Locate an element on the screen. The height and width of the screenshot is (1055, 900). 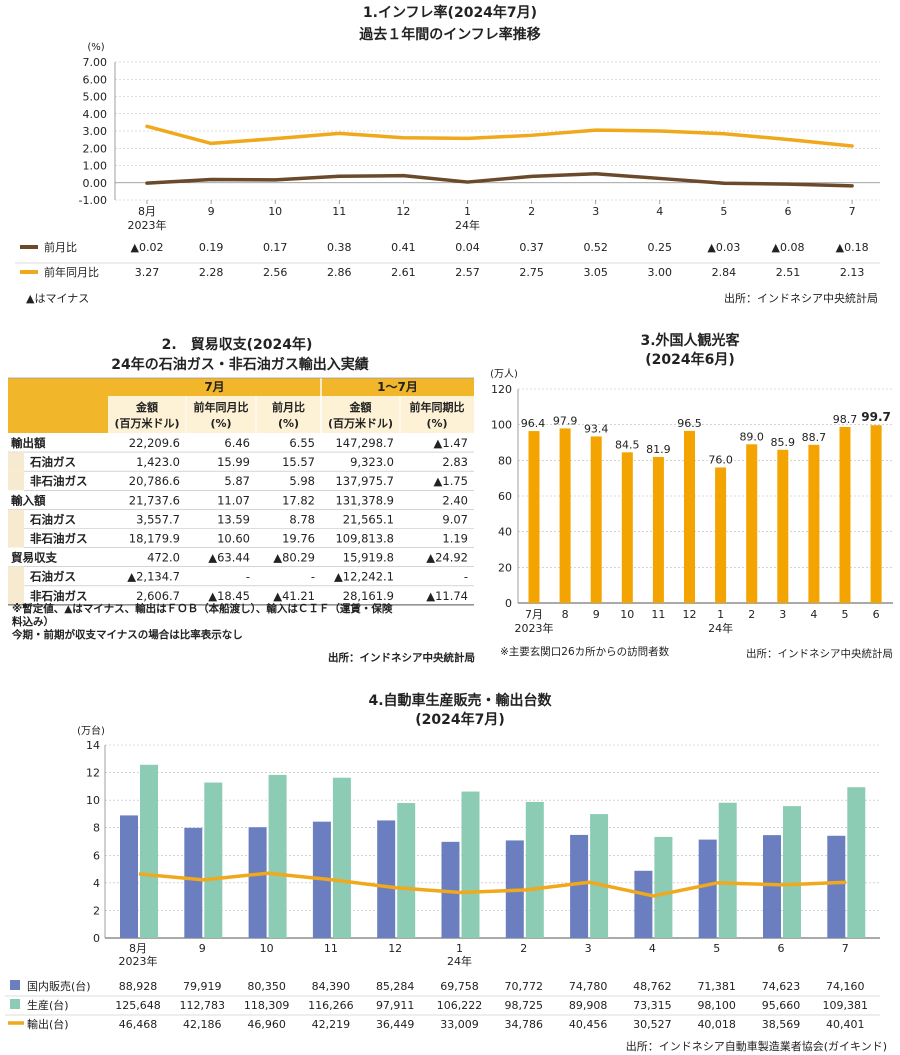
table-cell: 19.76 is located at coordinates (298, 539).